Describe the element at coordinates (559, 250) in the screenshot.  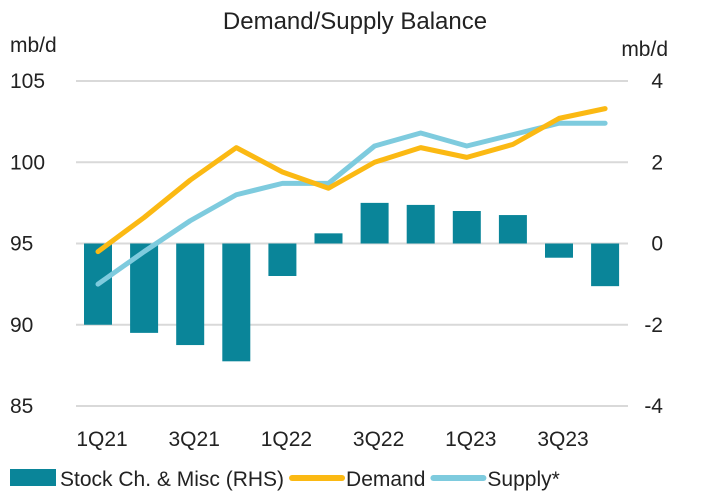
I see `bar-3Q23` at that location.